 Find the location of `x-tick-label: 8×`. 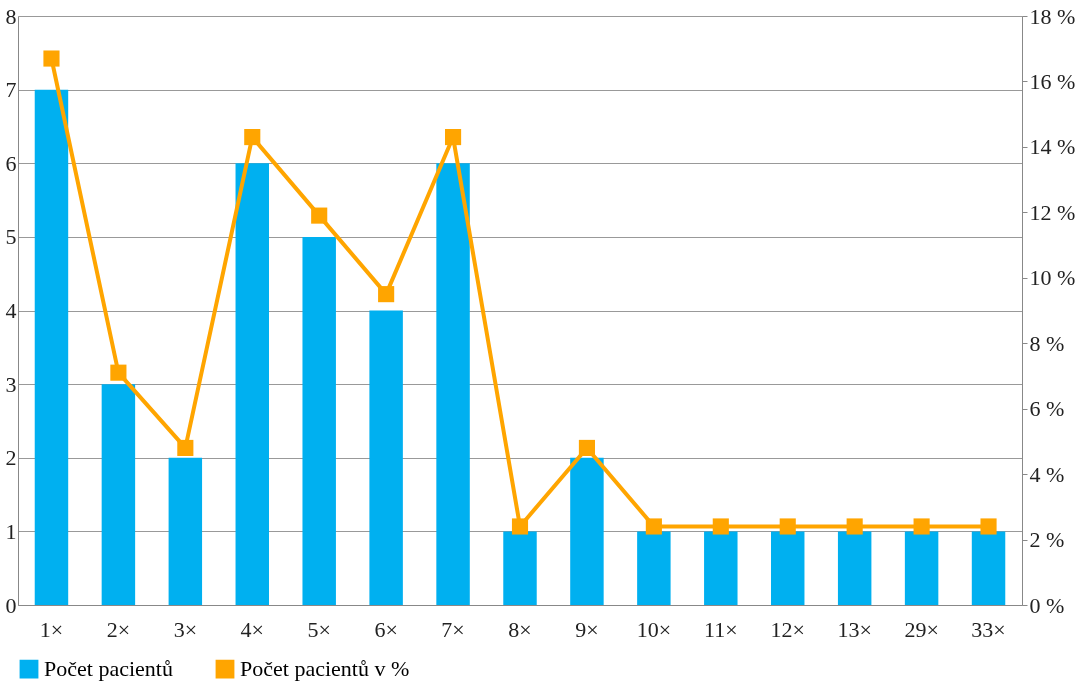

x-tick-label: 8× is located at coordinates (520, 629).